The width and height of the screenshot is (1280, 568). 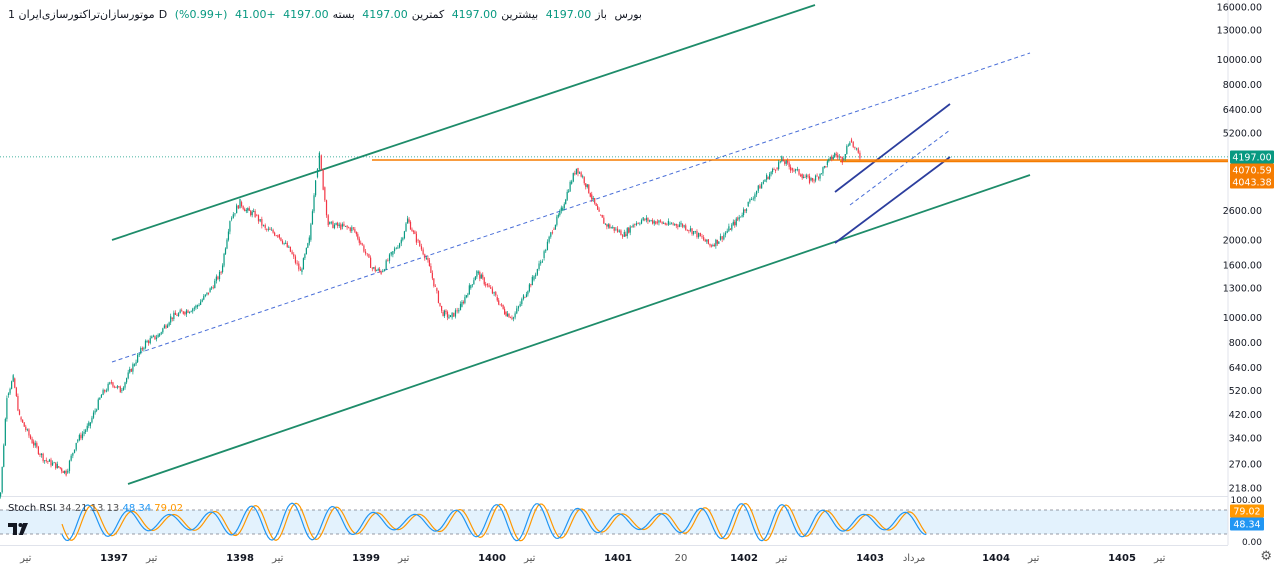 I want to click on tradingview-logo-icon, so click(x=19, y=528).